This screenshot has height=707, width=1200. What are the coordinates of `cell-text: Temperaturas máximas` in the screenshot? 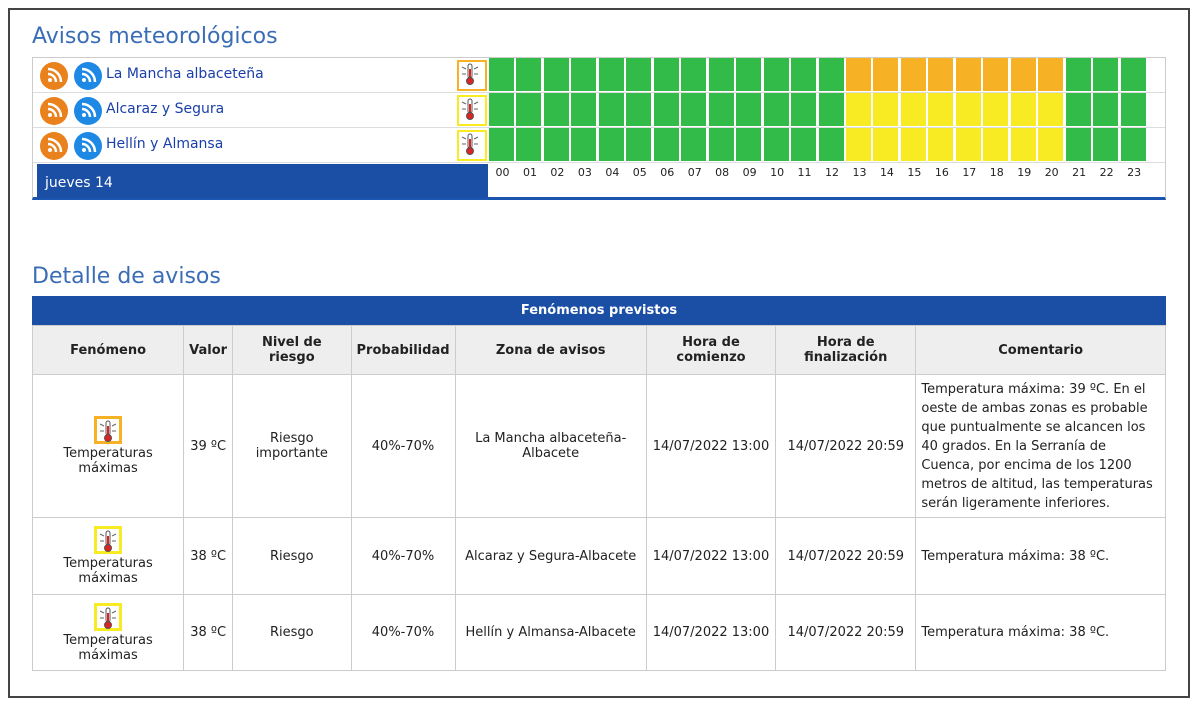 It's located at (108, 647).